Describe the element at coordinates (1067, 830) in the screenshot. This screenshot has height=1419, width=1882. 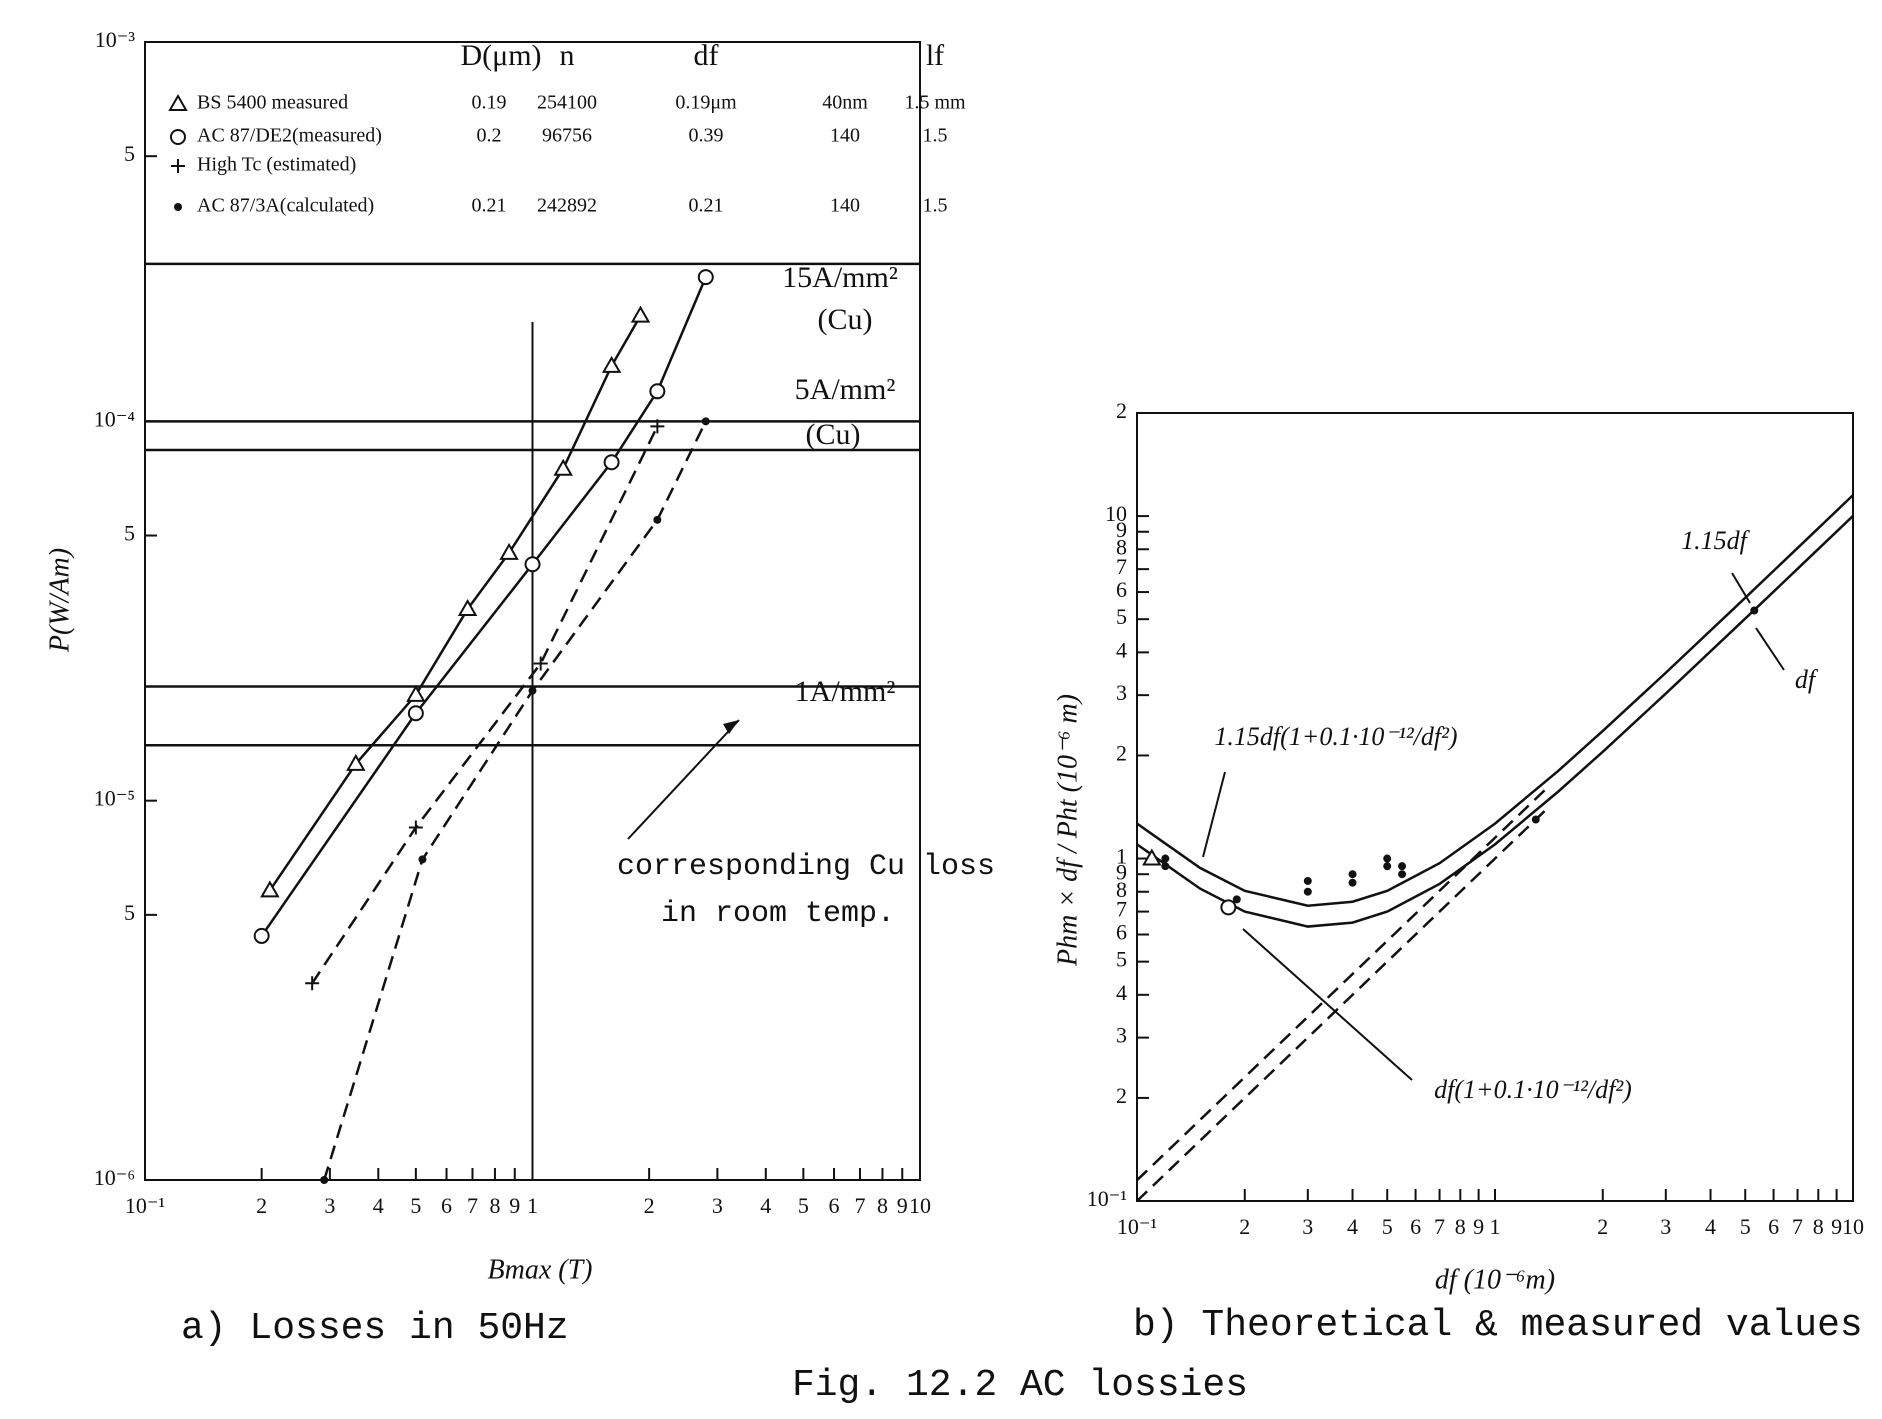
I see `y-axis-label: Phm × df / Pht (10⁻⁶ m)` at that location.